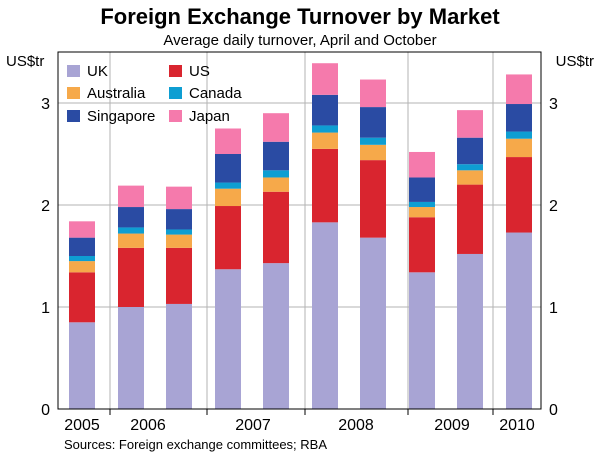  Describe the element at coordinates (175, 71) in the screenshot. I see `legend-swatch-us` at that location.